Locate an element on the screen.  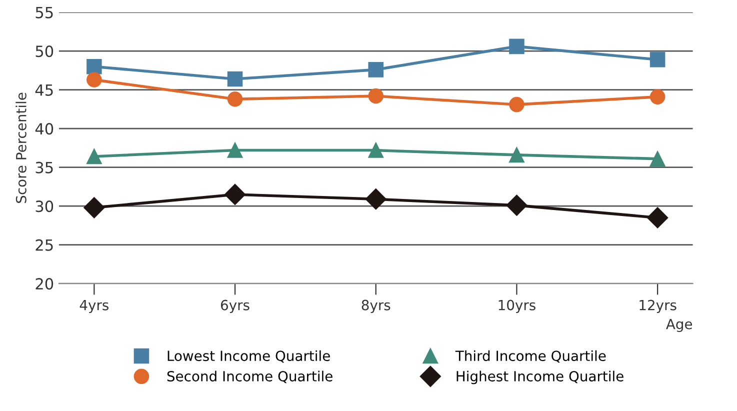
y-tick-label: 20 is located at coordinates (45, 284).